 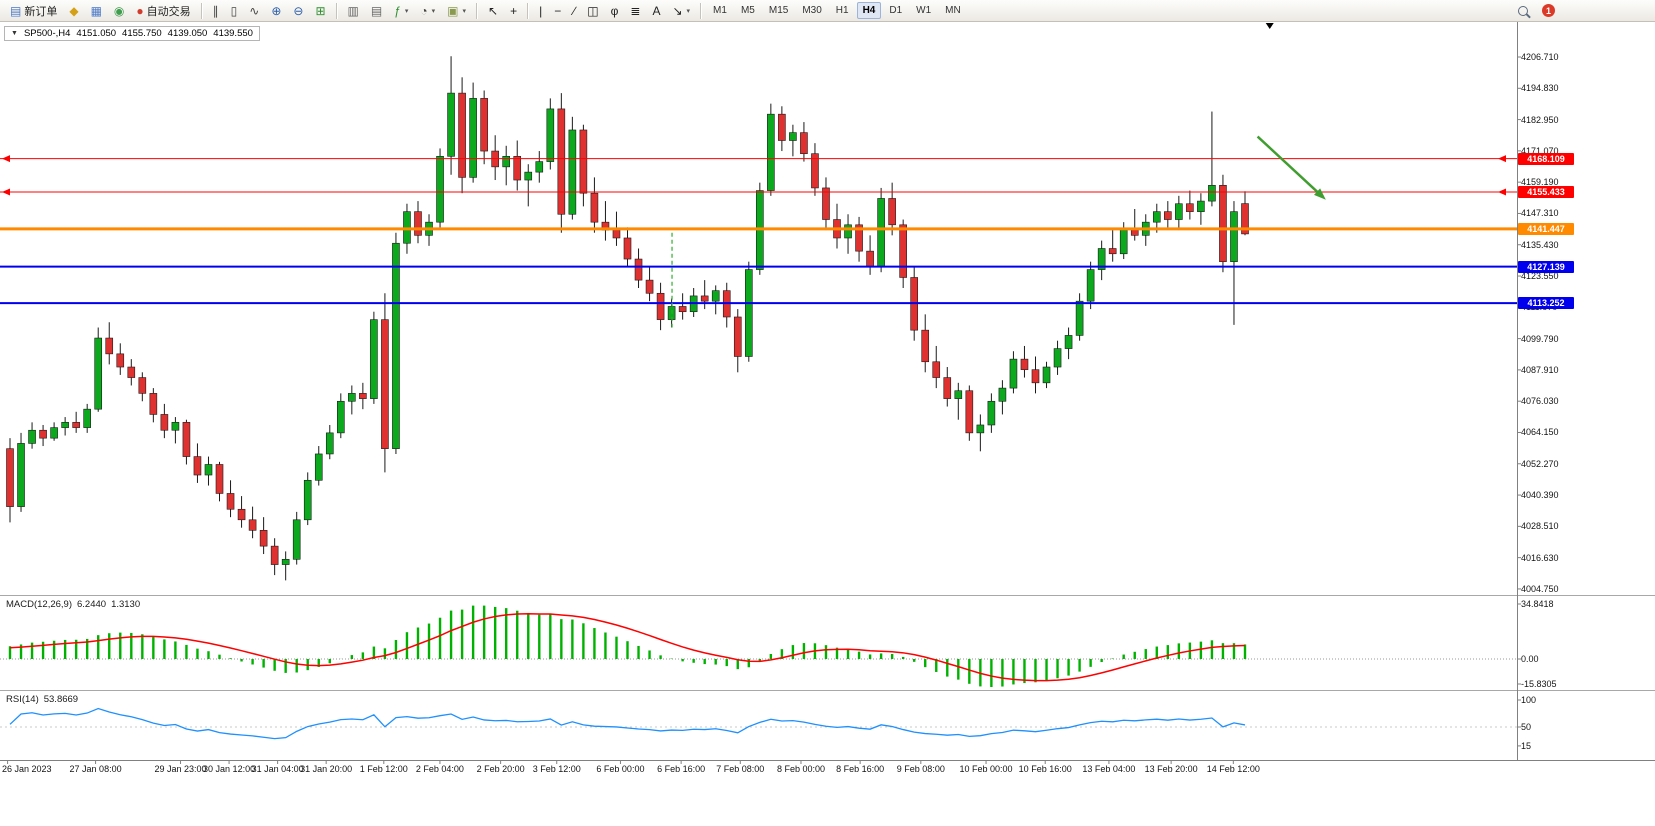 I want to click on charts-window-icon: ▦, so click(x=96, y=10).